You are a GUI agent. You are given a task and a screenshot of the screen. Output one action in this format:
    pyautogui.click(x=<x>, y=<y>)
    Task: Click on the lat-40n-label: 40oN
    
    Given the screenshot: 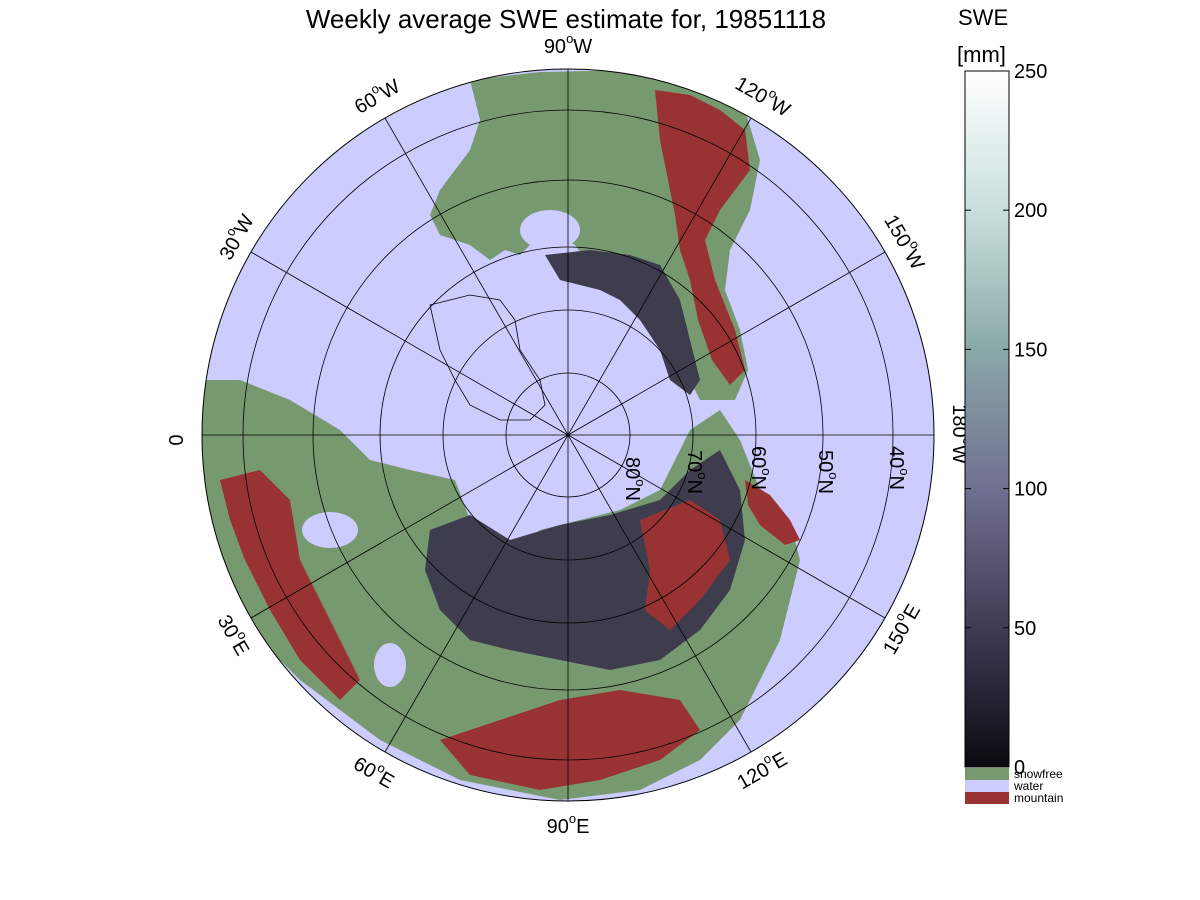 What is the action you would take?
    pyautogui.click(x=898, y=468)
    